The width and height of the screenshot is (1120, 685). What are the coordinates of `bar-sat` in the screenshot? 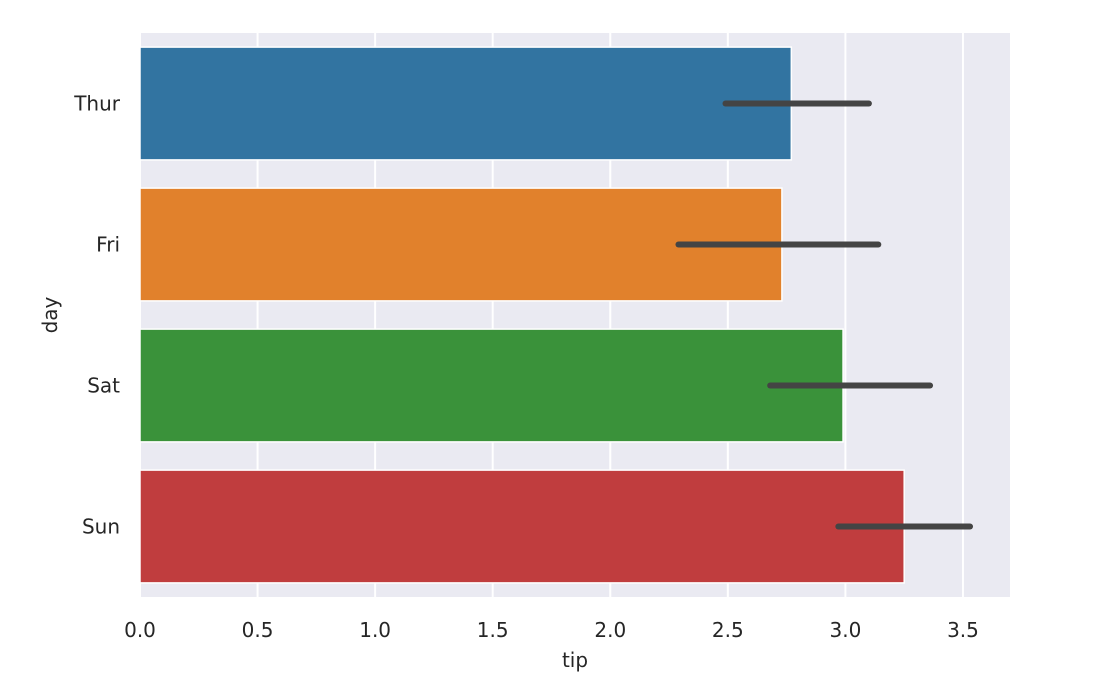 It's located at (491, 385).